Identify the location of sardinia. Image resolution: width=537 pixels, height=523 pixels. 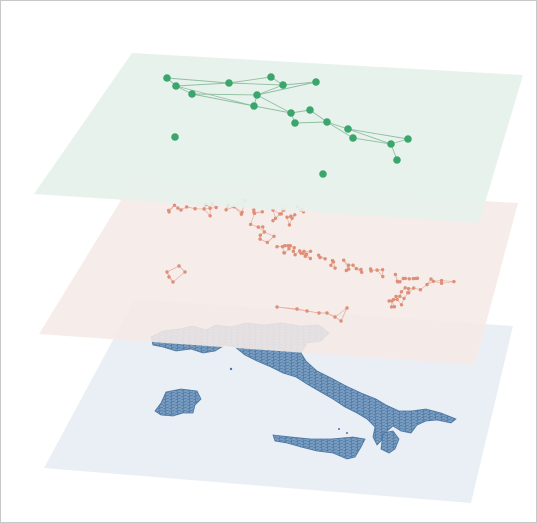
(178, 402).